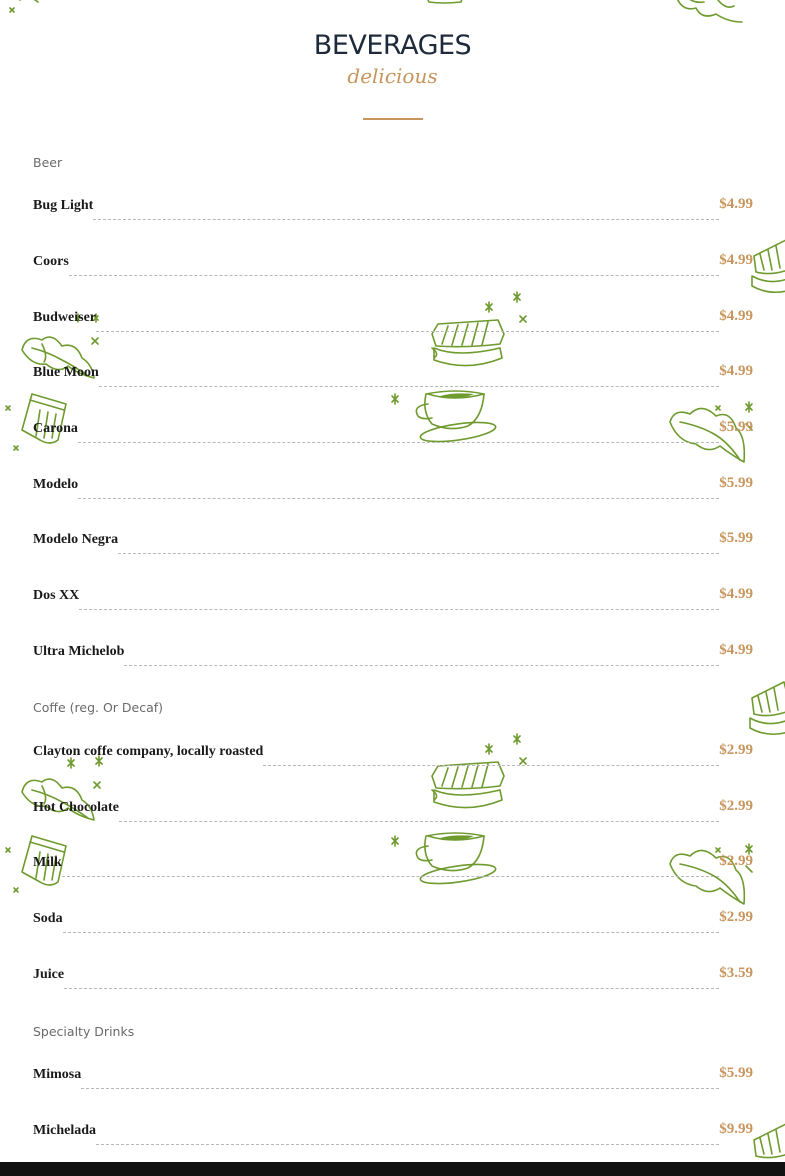  I want to click on item-name: Modelo Negra, so click(76, 539).